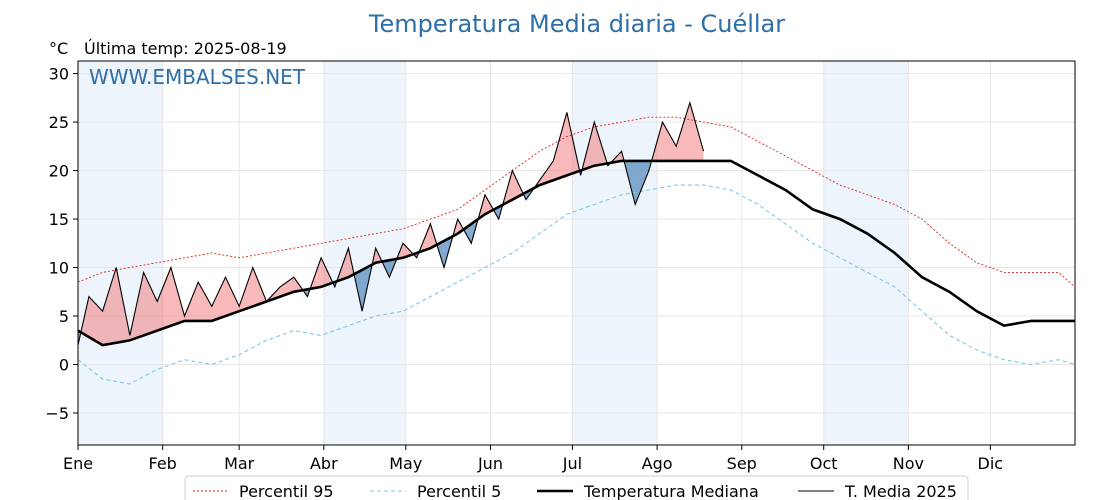  I want to click on x-tick-label-ene: Ene, so click(78, 463).